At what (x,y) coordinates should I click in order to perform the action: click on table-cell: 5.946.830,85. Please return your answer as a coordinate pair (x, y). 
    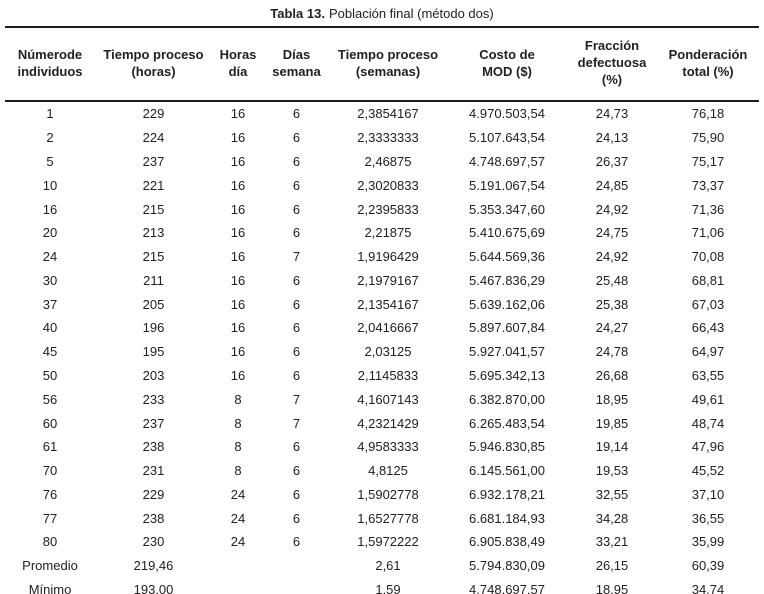
    Looking at the image, I should click on (507, 447).